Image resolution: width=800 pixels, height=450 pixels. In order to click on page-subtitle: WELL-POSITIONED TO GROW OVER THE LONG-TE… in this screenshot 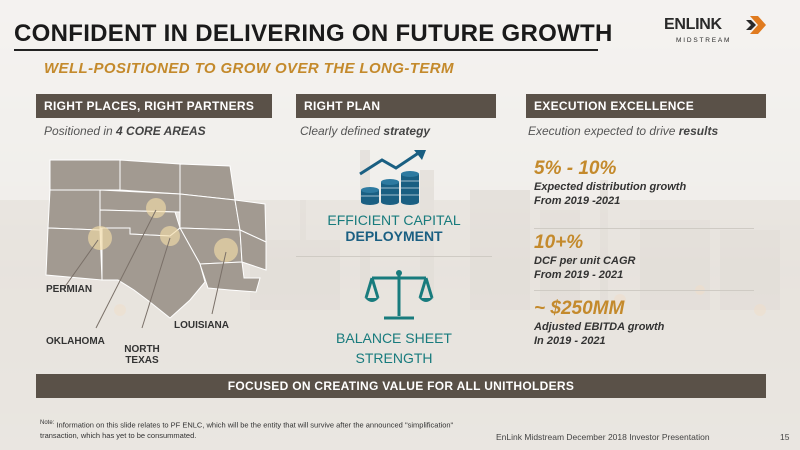, I will do `click(249, 68)`.